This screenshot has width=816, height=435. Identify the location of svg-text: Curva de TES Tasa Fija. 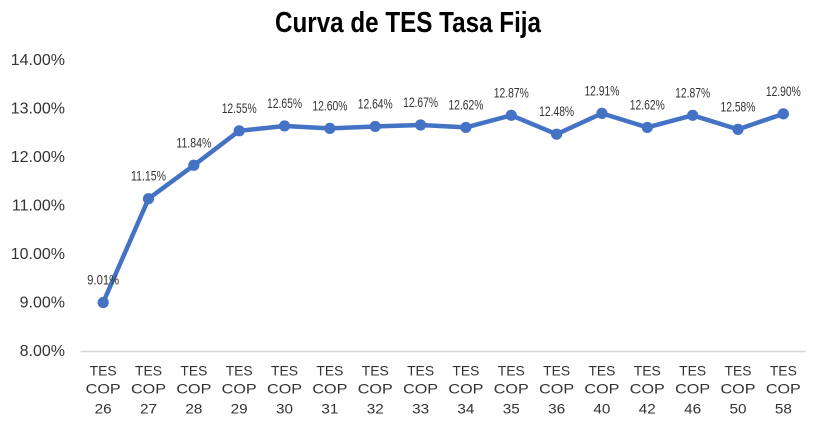
(408, 23).